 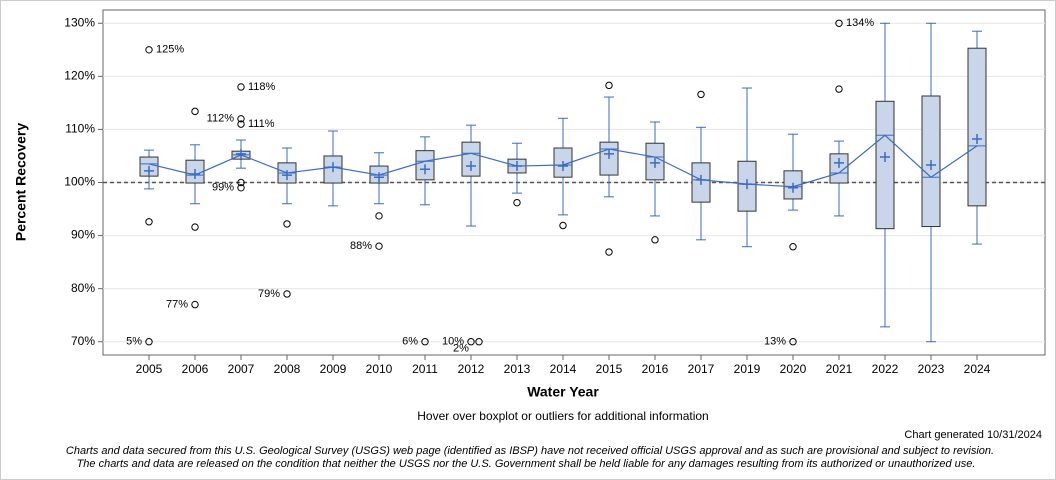 What do you see at coordinates (701, 369) in the screenshot?
I see `x-tick-label: 2017` at bounding box center [701, 369].